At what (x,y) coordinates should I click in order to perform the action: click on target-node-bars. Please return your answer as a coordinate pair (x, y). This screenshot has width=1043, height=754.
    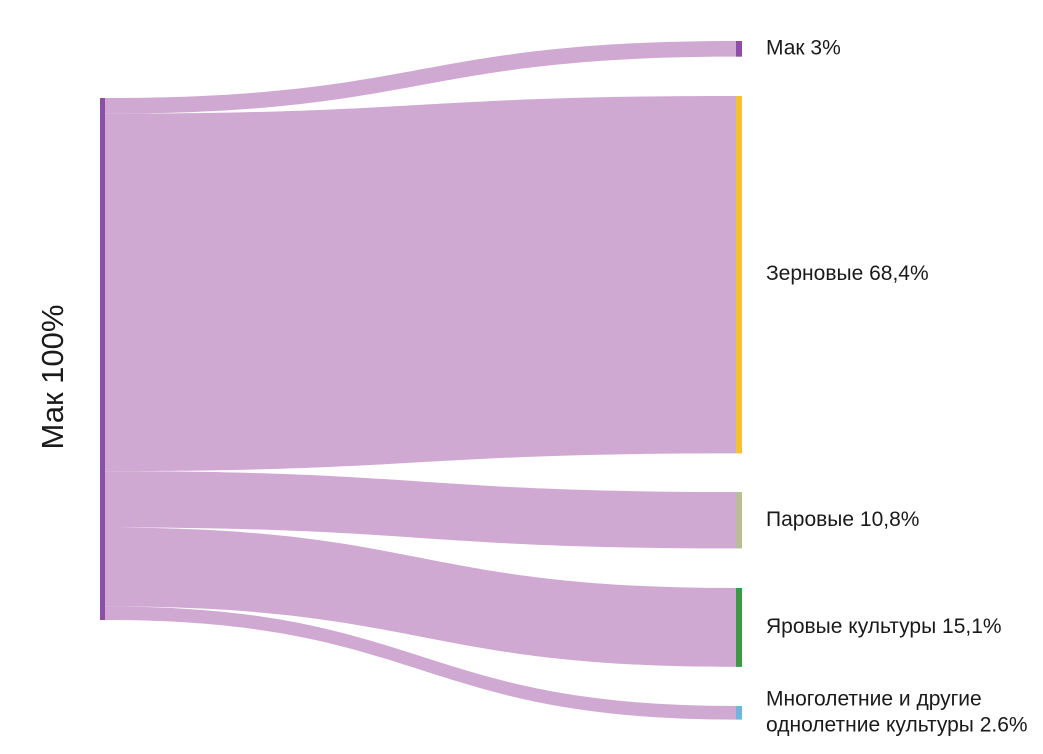
    Looking at the image, I should click on (739, 380).